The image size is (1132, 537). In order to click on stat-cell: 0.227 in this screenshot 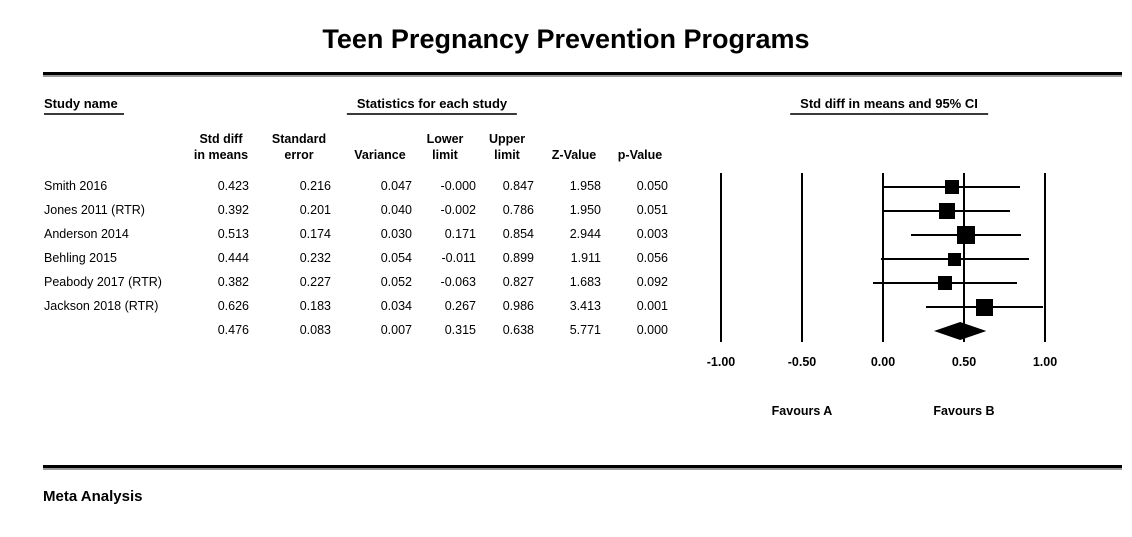, I will do `click(315, 282)`.